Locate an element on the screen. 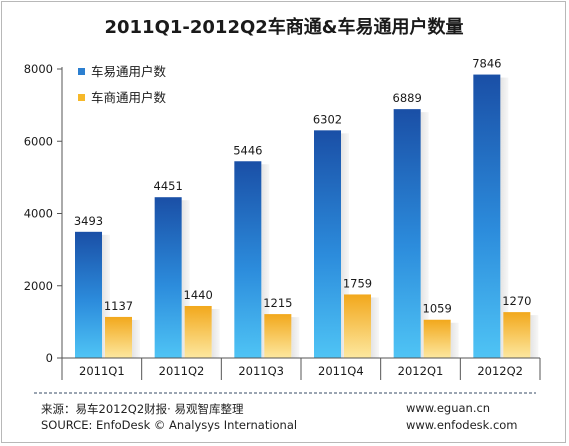 The height and width of the screenshot is (446, 569). data-label: 1059 is located at coordinates (437, 309).